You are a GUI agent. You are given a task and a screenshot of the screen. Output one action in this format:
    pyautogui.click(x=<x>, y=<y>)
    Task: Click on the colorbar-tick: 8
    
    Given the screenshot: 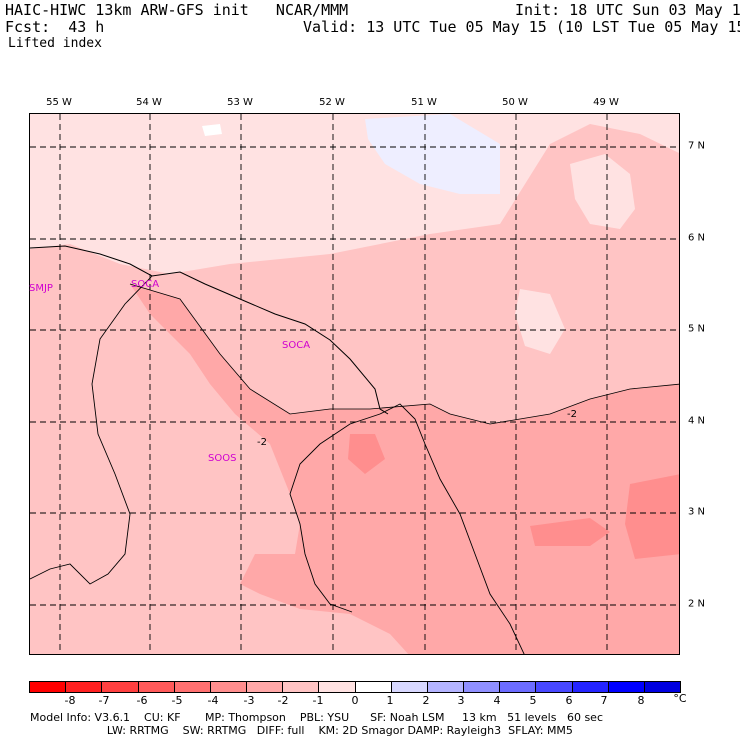 What is the action you would take?
    pyautogui.click(x=641, y=700)
    